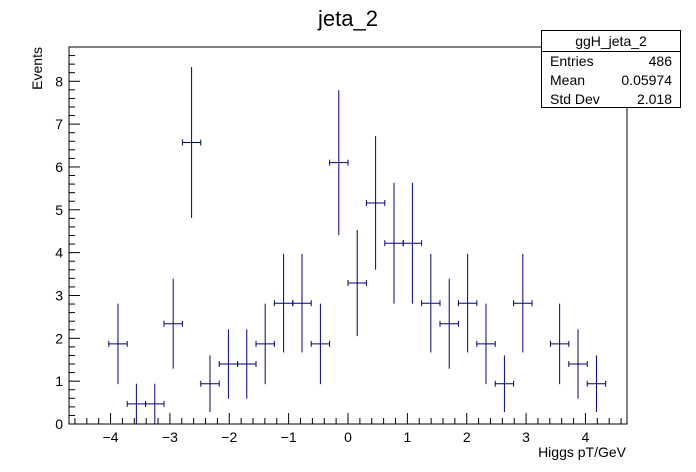 Image resolution: width=696 pixels, height=472 pixels. Describe the element at coordinates (111, 437) in the screenshot. I see `x-tick-label: −4` at that location.